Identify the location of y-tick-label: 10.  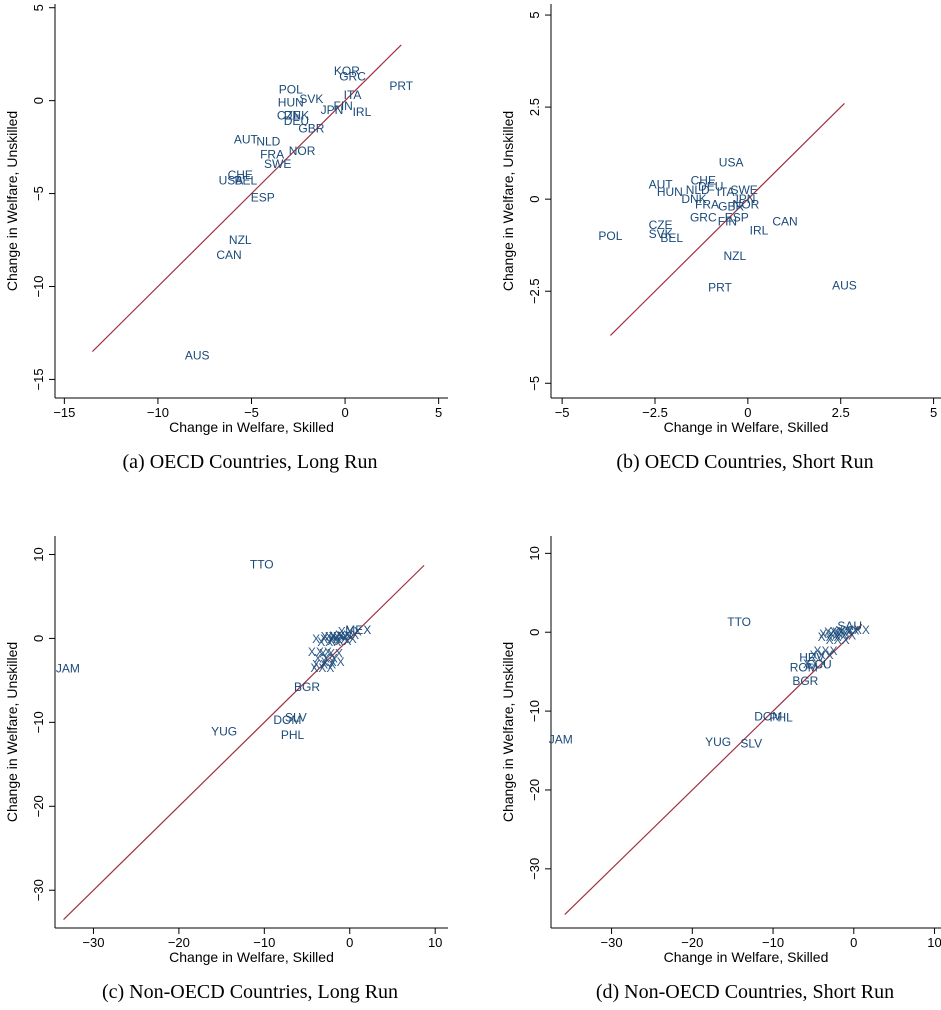
(38, 554).